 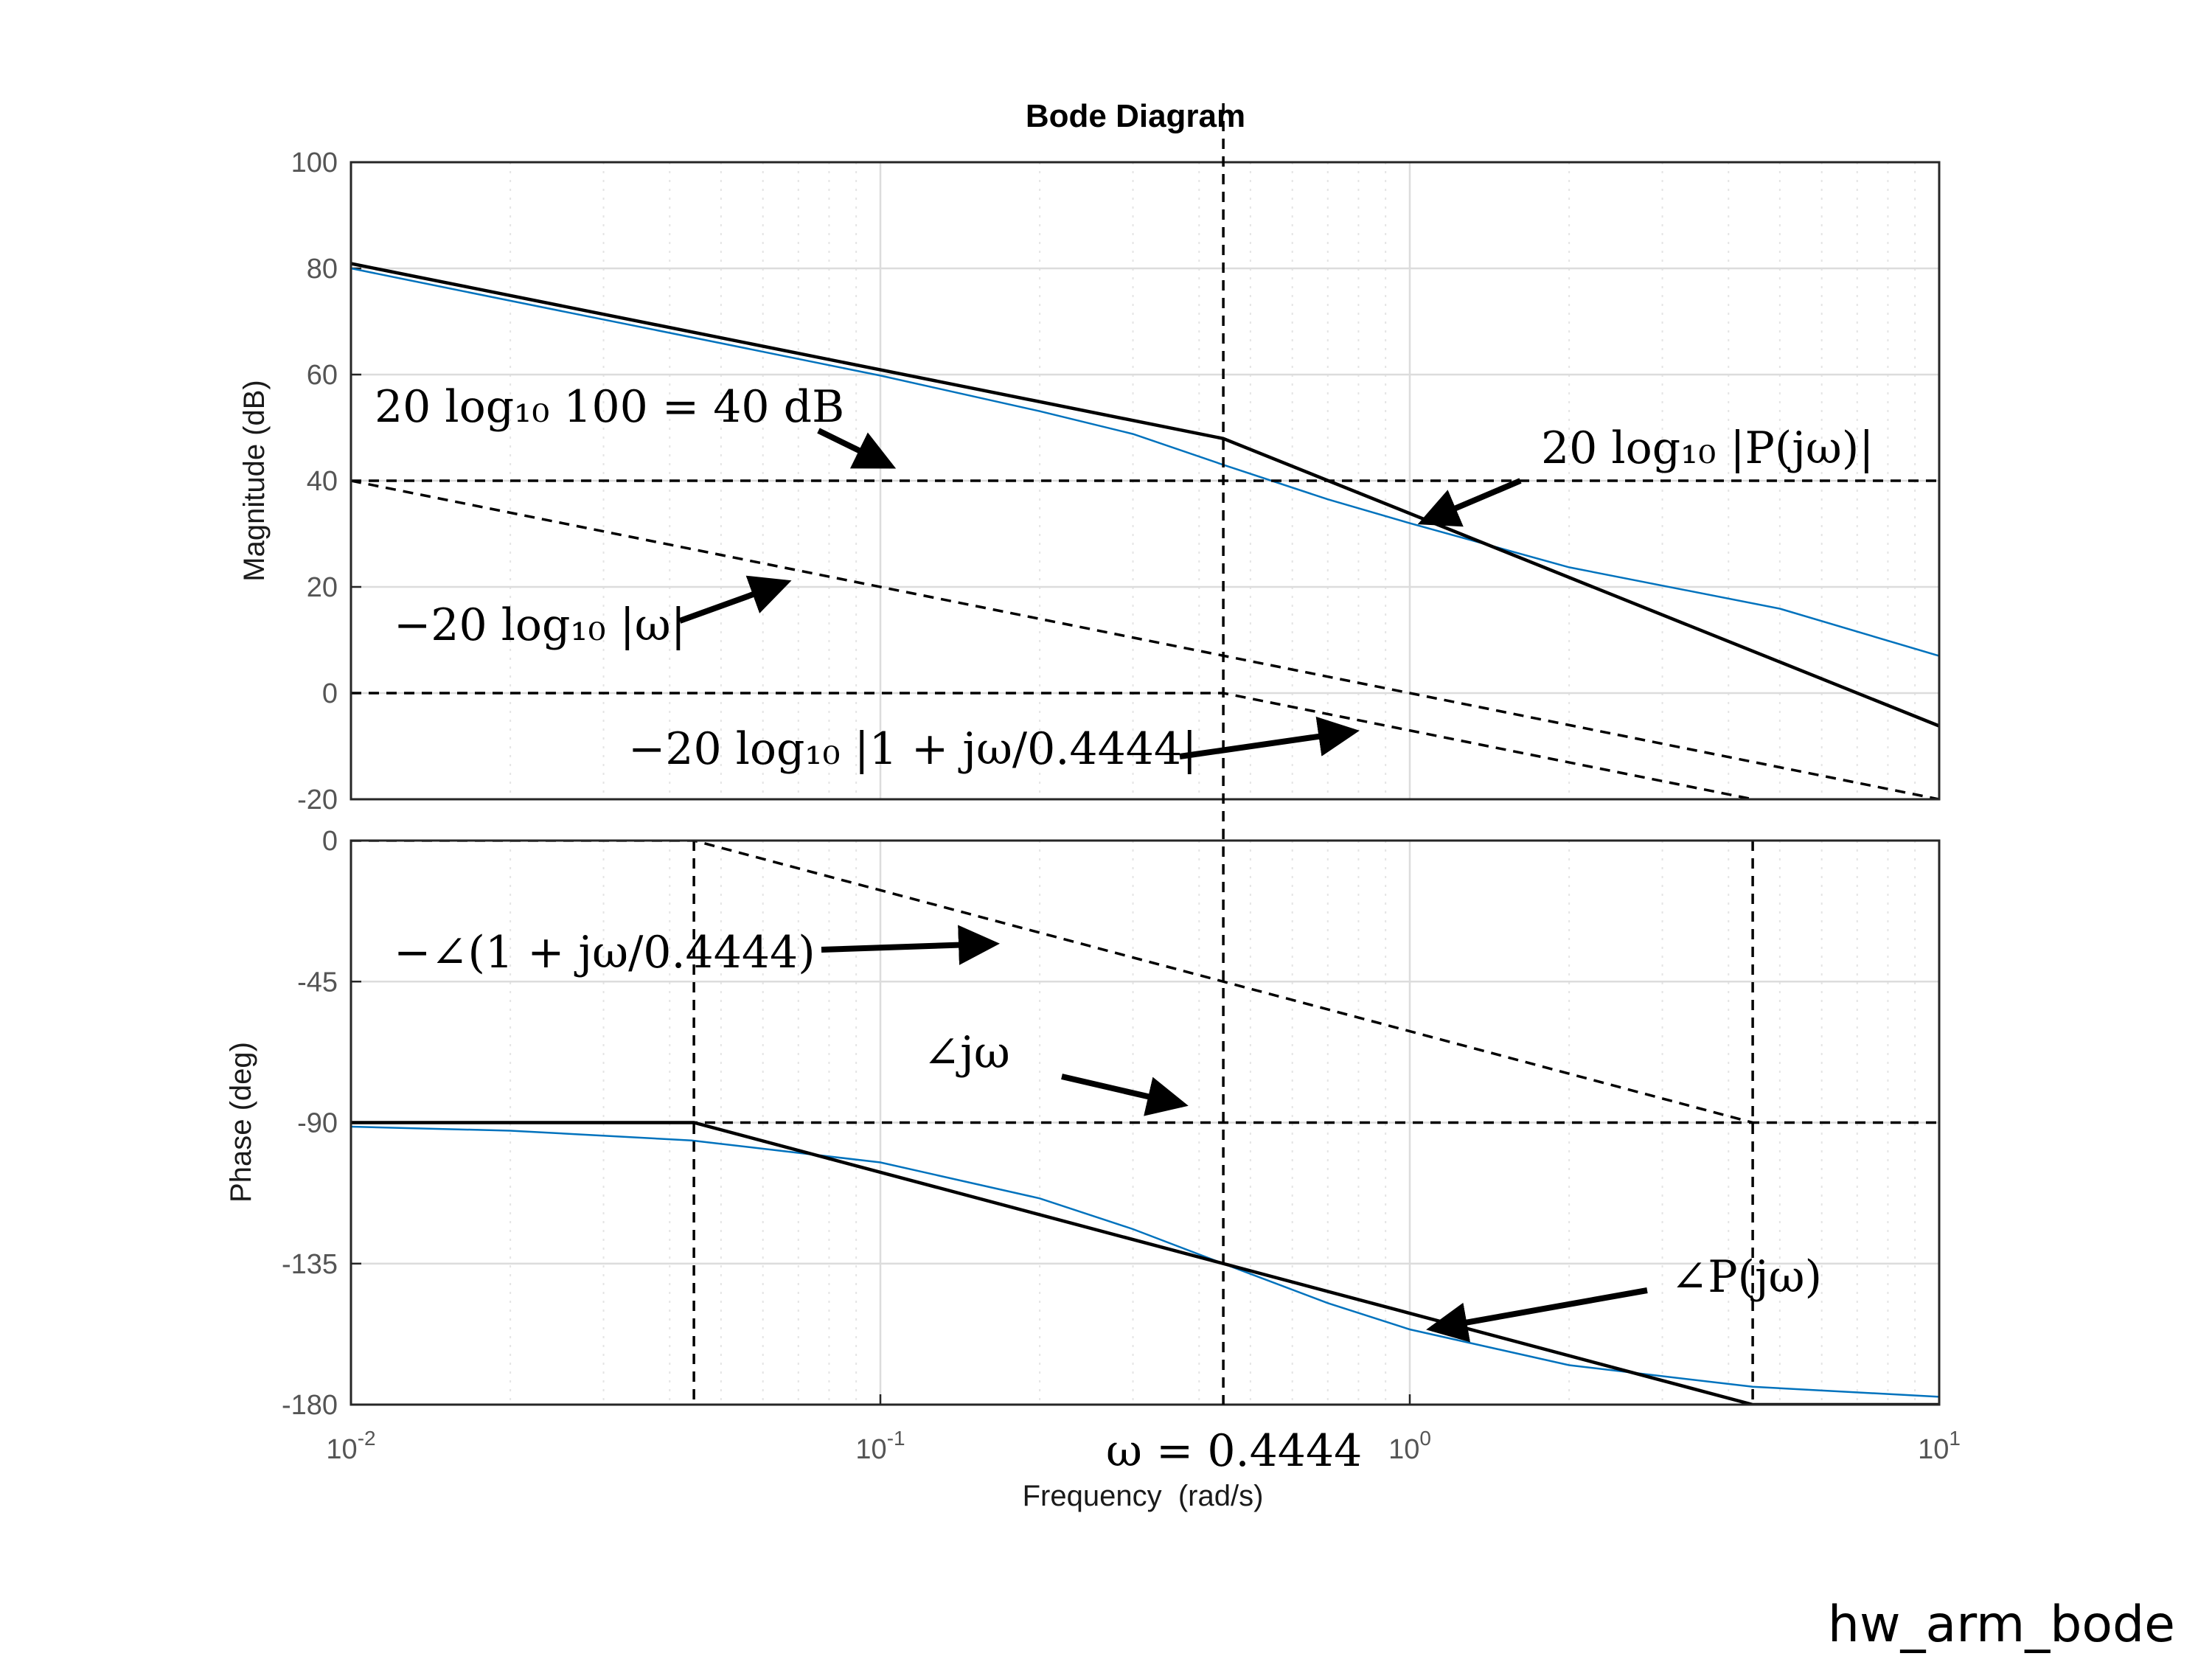 I want to click on x-tick-label: 10¹, so click(x=1939, y=1446).